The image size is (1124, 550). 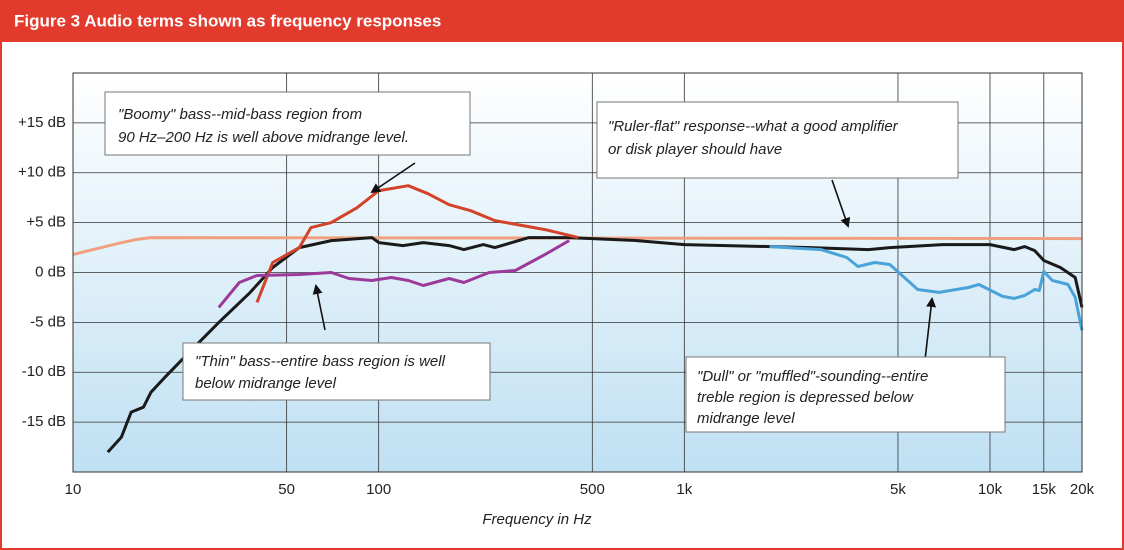 What do you see at coordinates (378, 489) in the screenshot?
I see `x-tick-label: 100` at bounding box center [378, 489].